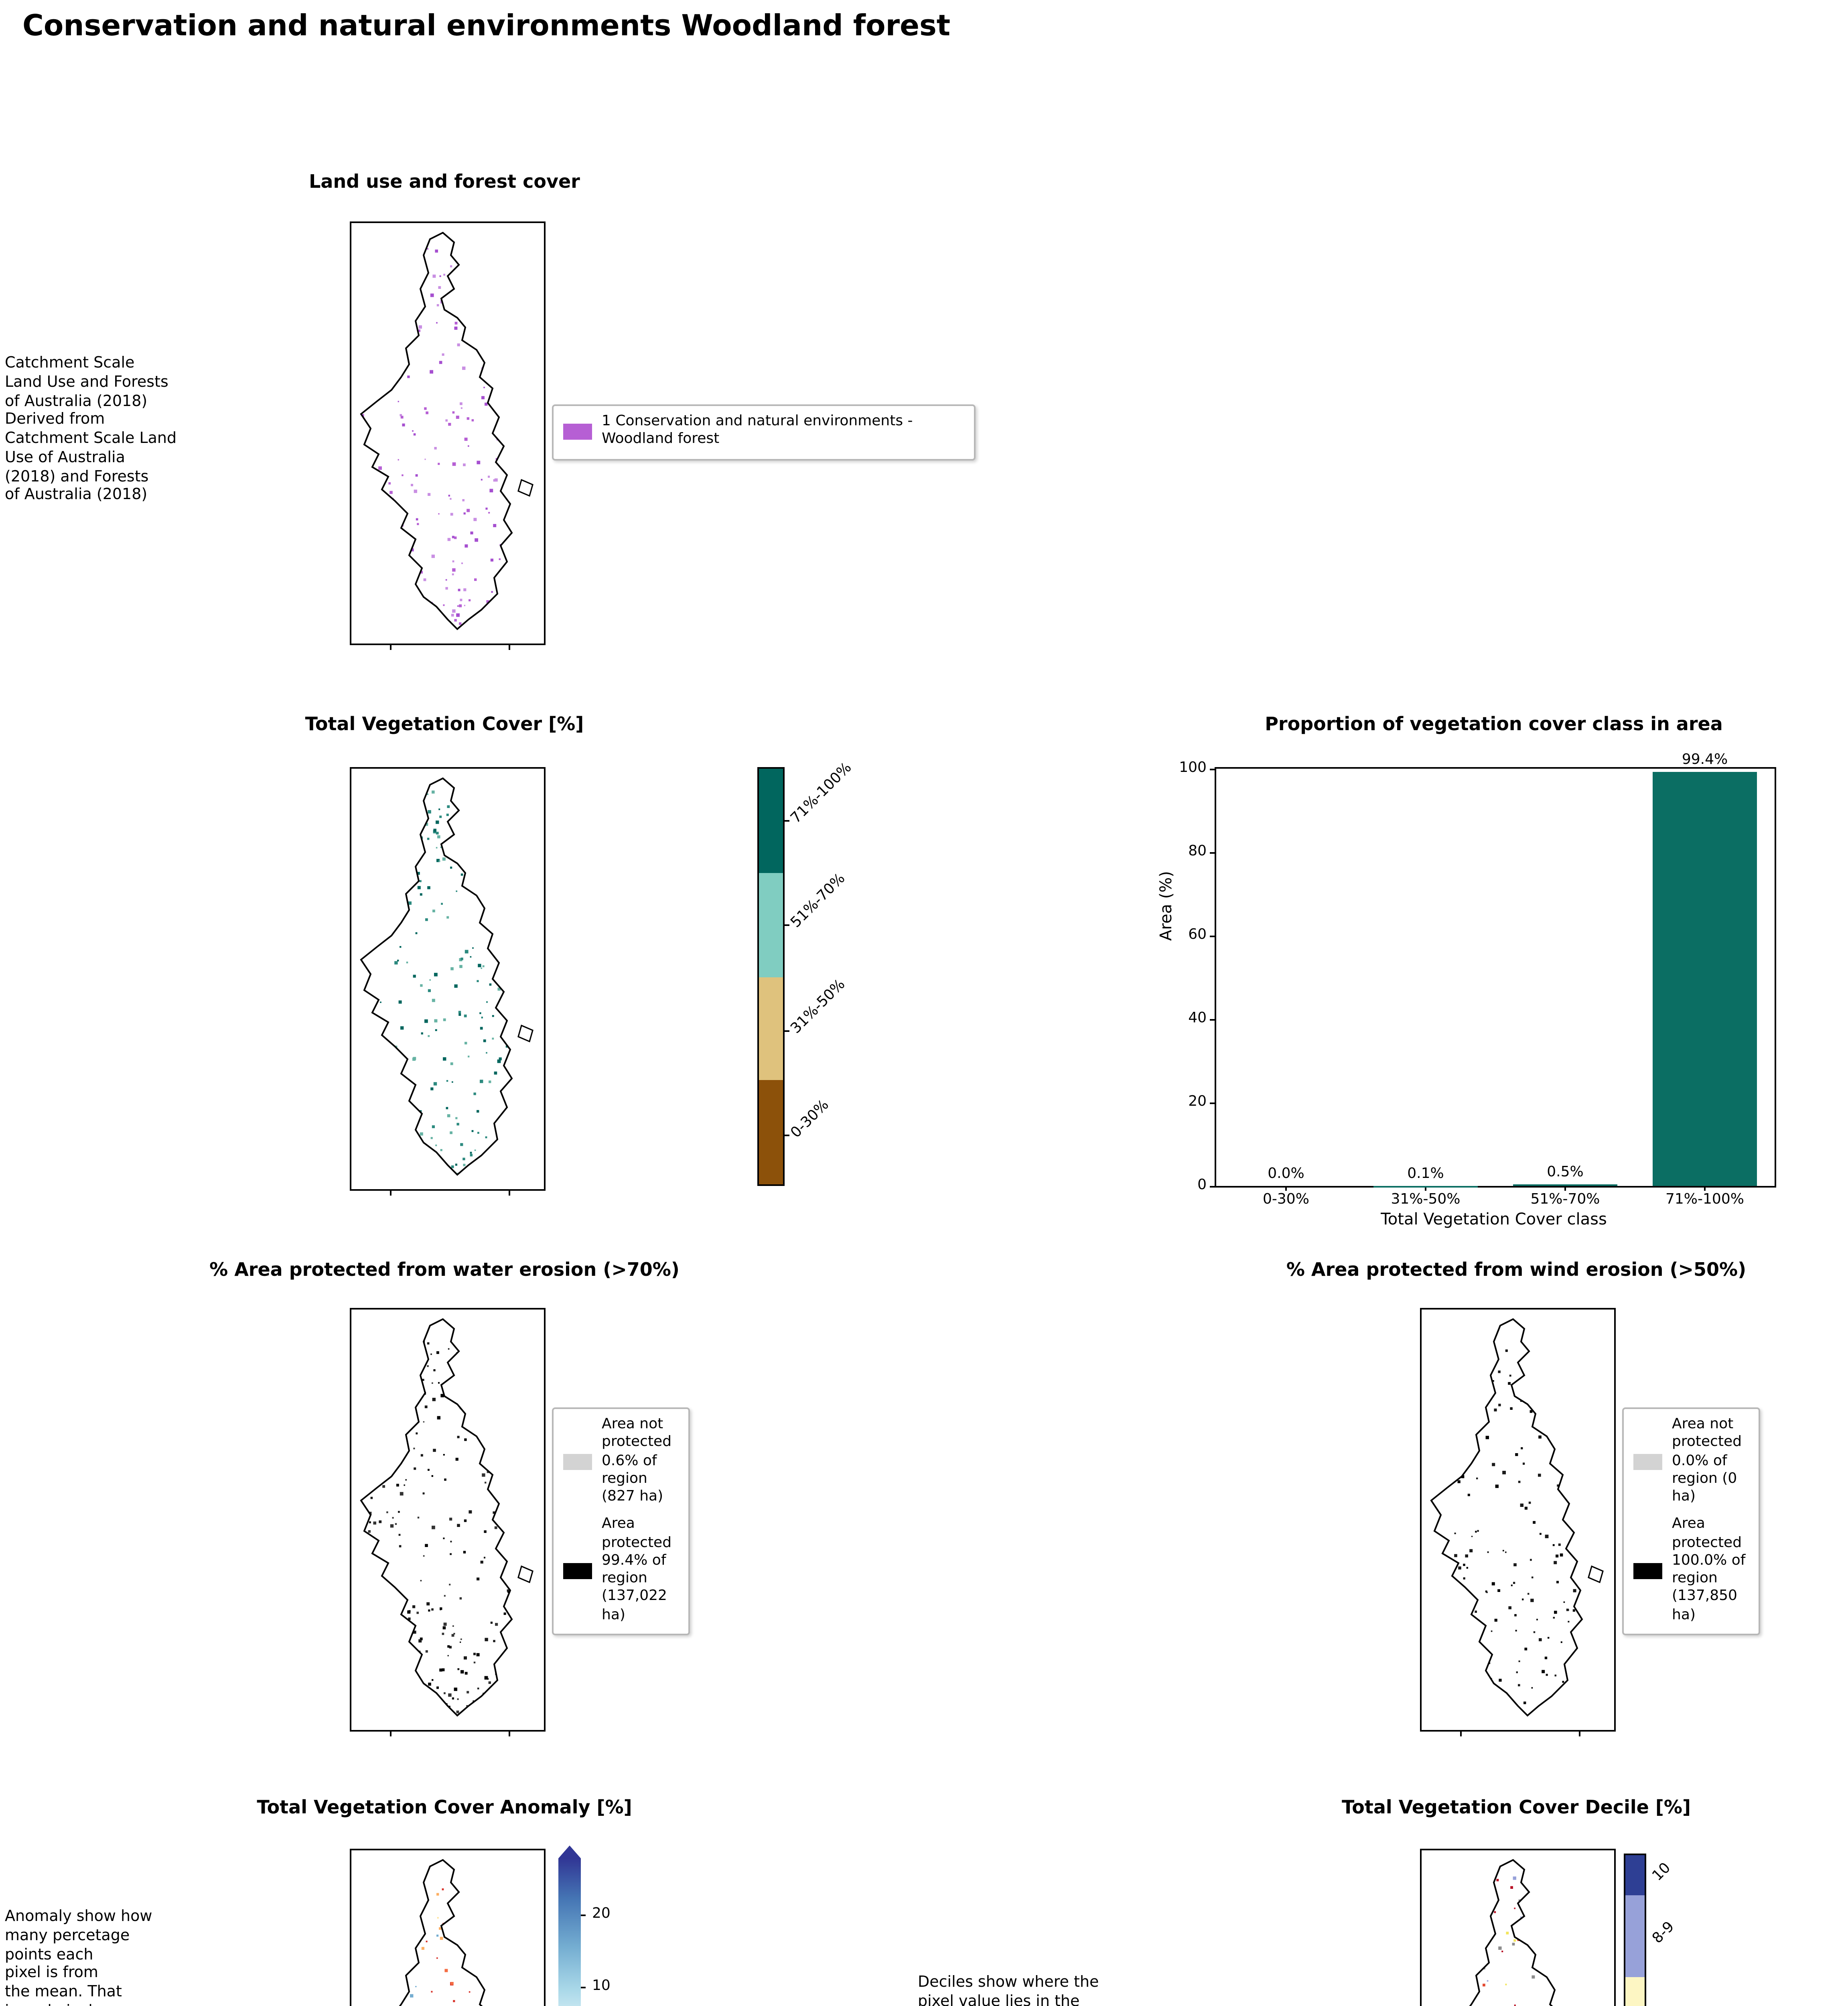 The image size is (1848, 2006). I want to click on landuse-map, so click(448, 436).